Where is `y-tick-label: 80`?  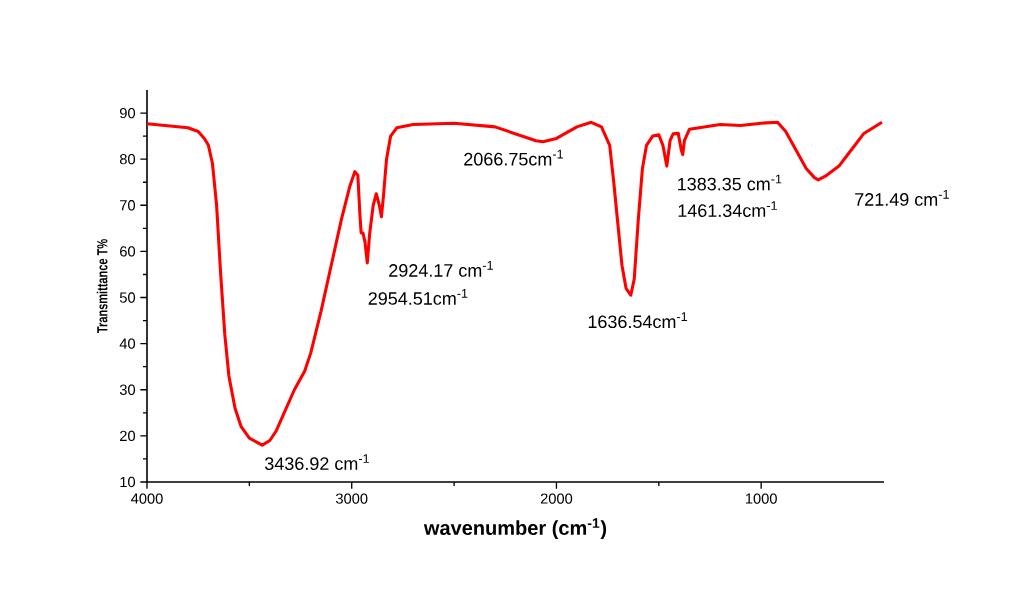 y-tick-label: 80 is located at coordinates (127, 159).